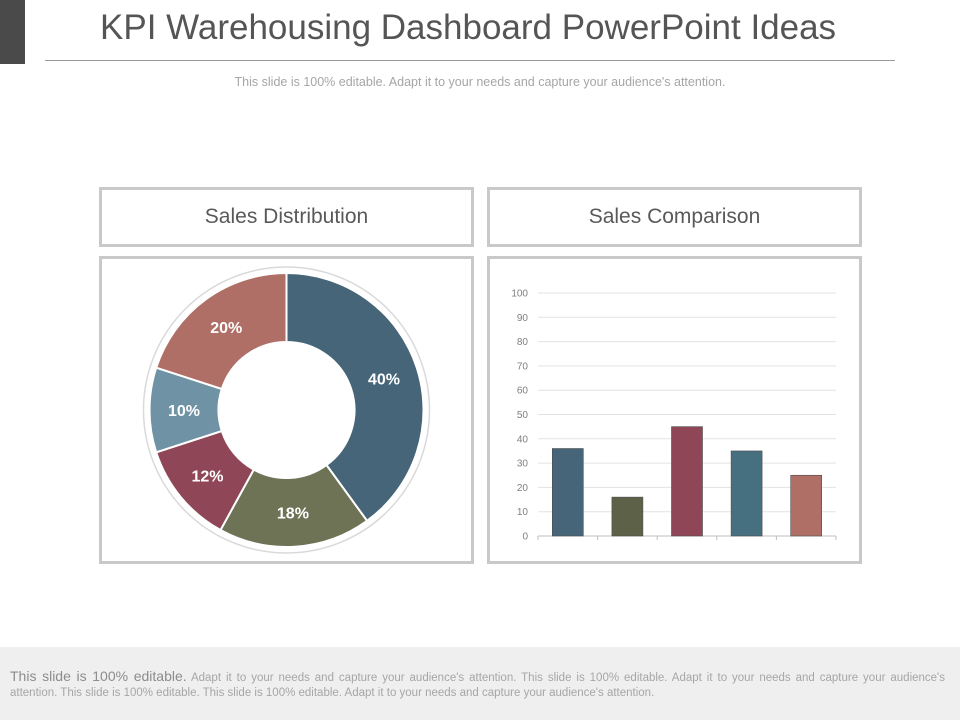 This screenshot has height=720, width=960. Describe the element at coordinates (470, 60) in the screenshot. I see `title-divider` at that location.